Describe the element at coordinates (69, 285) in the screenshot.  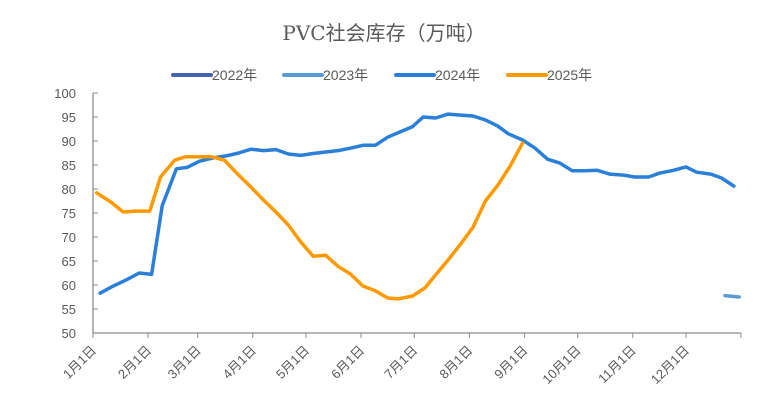
I see `y-tick-label: 60` at that location.